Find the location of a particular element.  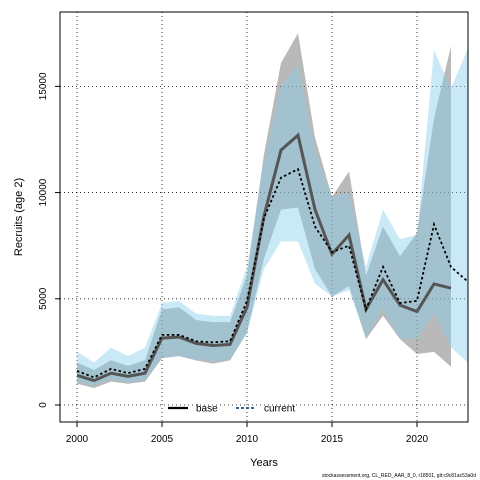

legend-label-base: base is located at coordinates (207, 409).